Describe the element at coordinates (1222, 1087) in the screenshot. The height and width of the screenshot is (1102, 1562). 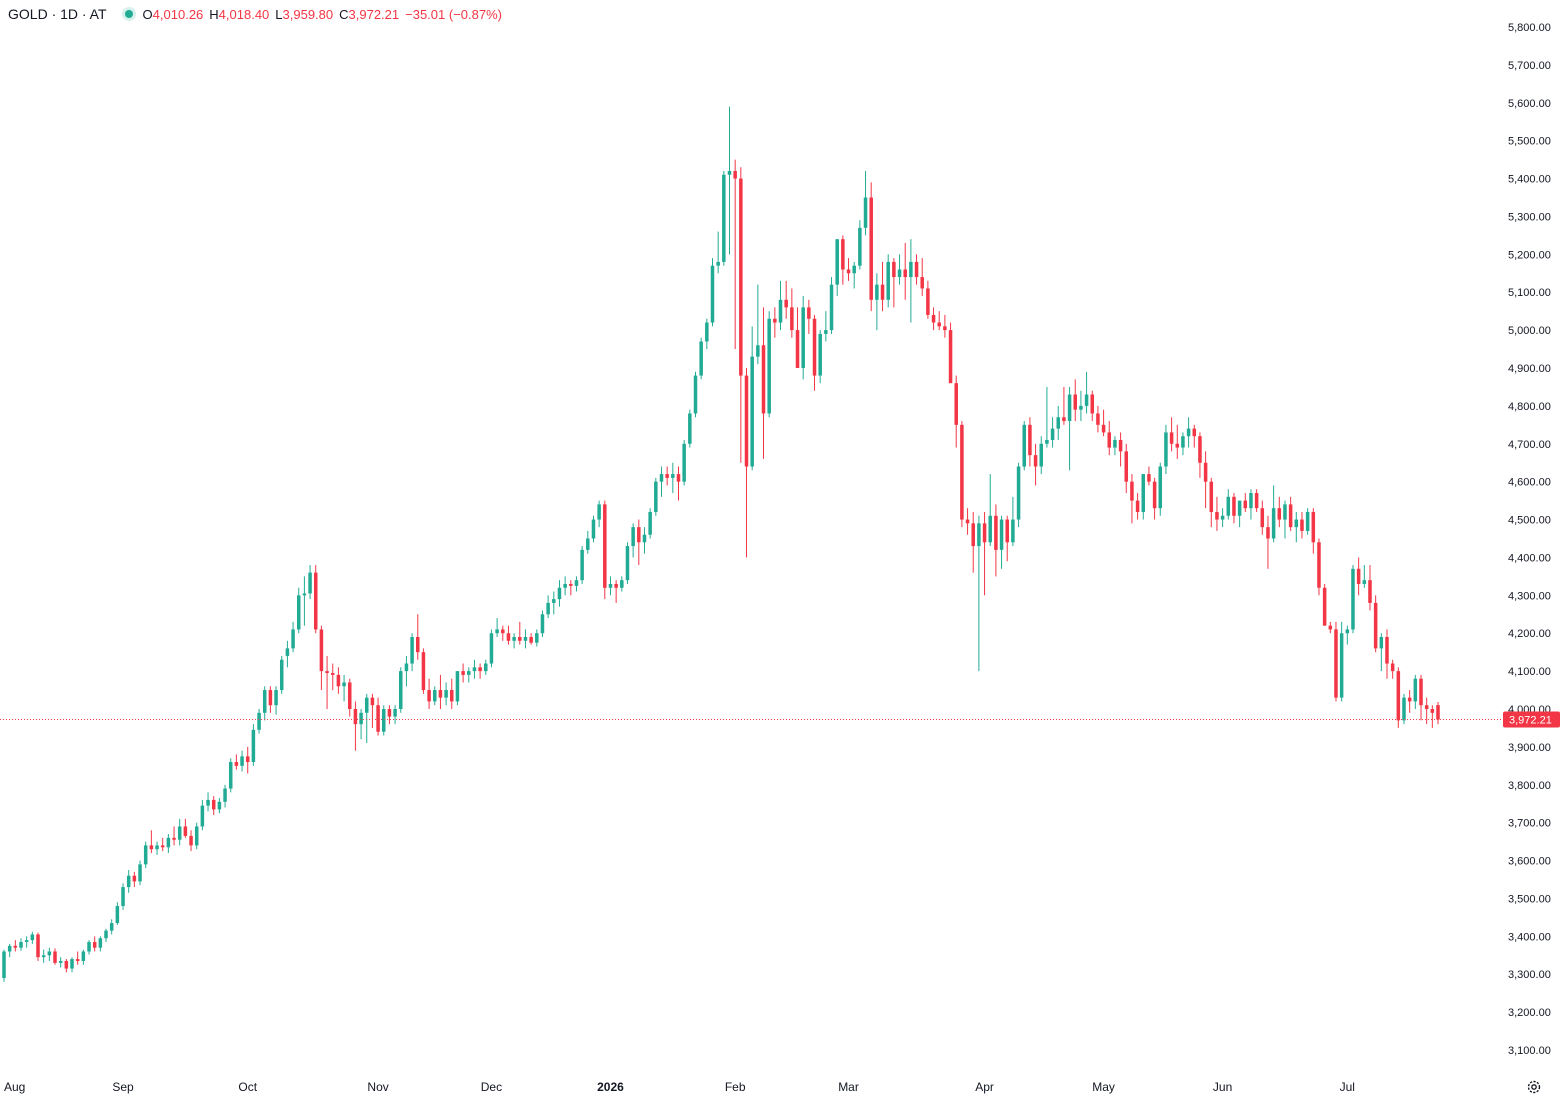
I see `x-tick-label: Jun` at that location.